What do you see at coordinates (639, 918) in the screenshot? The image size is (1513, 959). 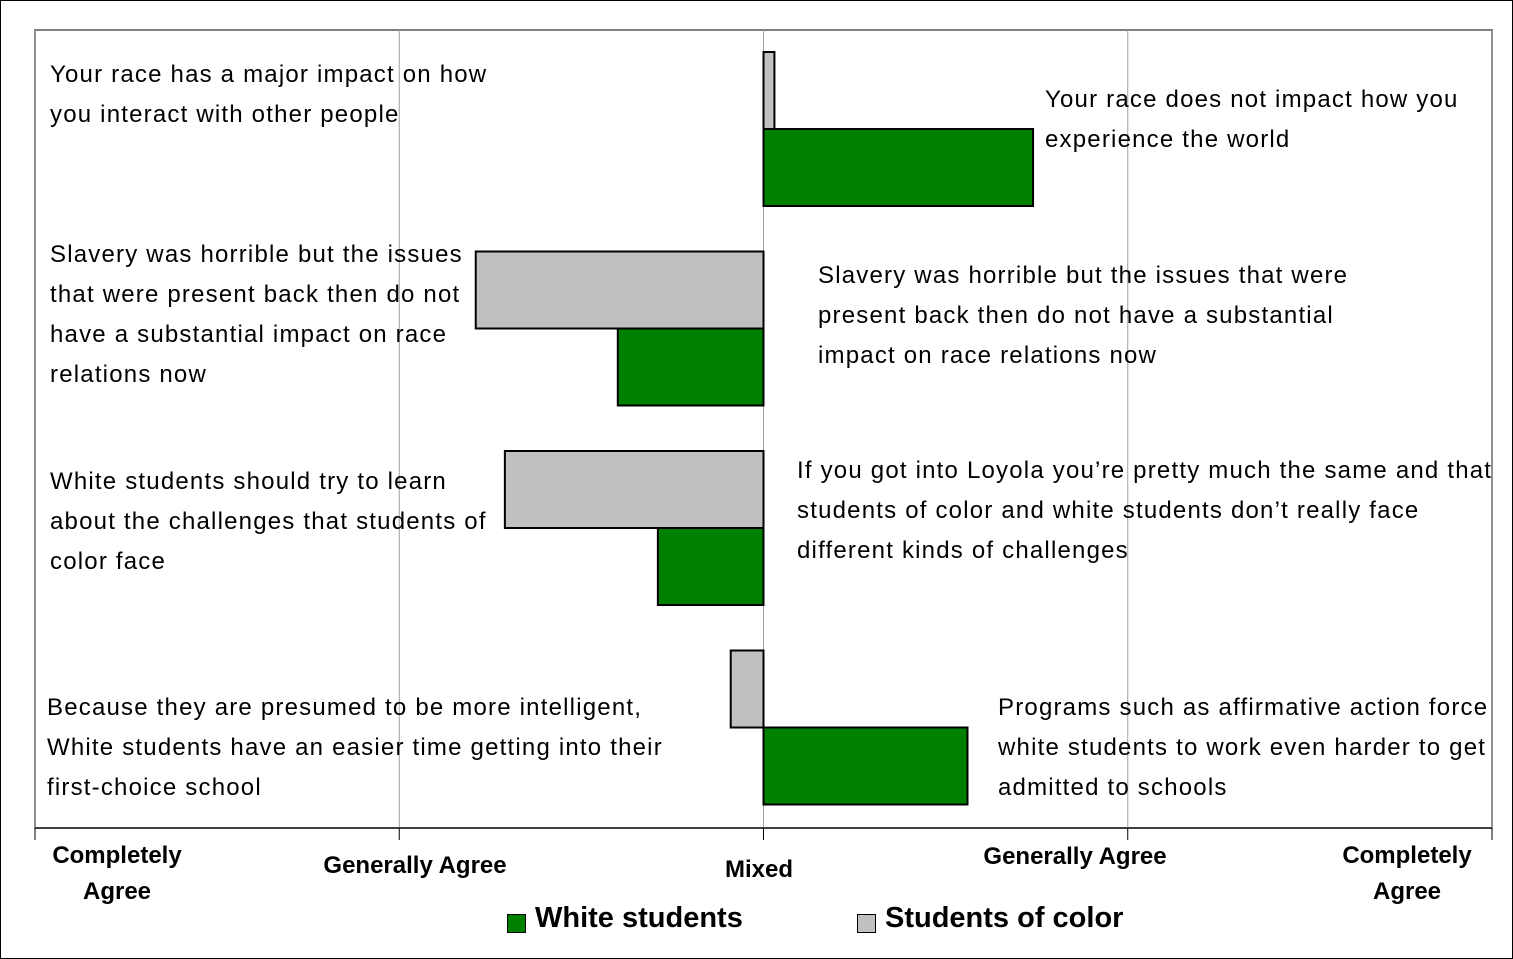 I see `legend-label: White students` at bounding box center [639, 918].